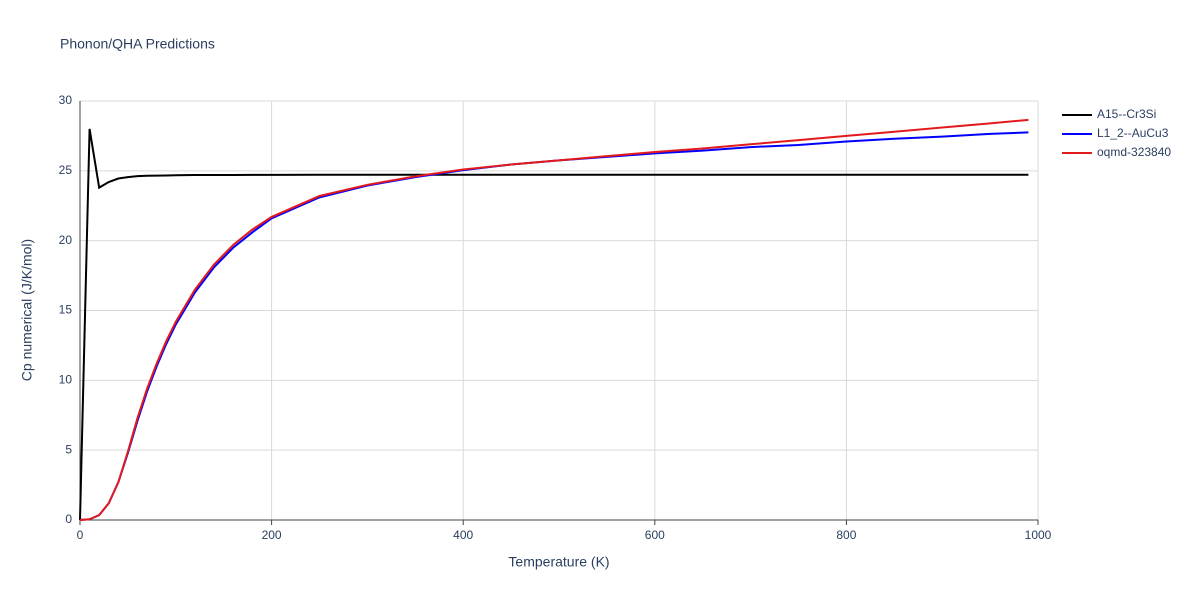 This screenshot has width=1200, height=605. What do you see at coordinates (68, 449) in the screenshot?
I see `y-tick-label: 5` at bounding box center [68, 449].